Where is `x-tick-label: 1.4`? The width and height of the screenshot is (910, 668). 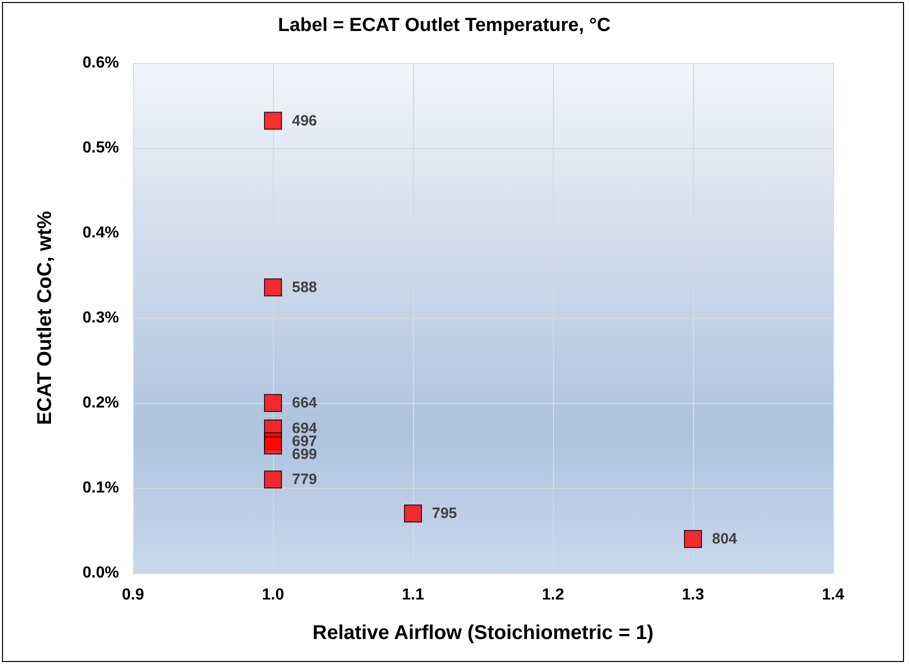
x-tick-label: 1.4 is located at coordinates (833, 595).